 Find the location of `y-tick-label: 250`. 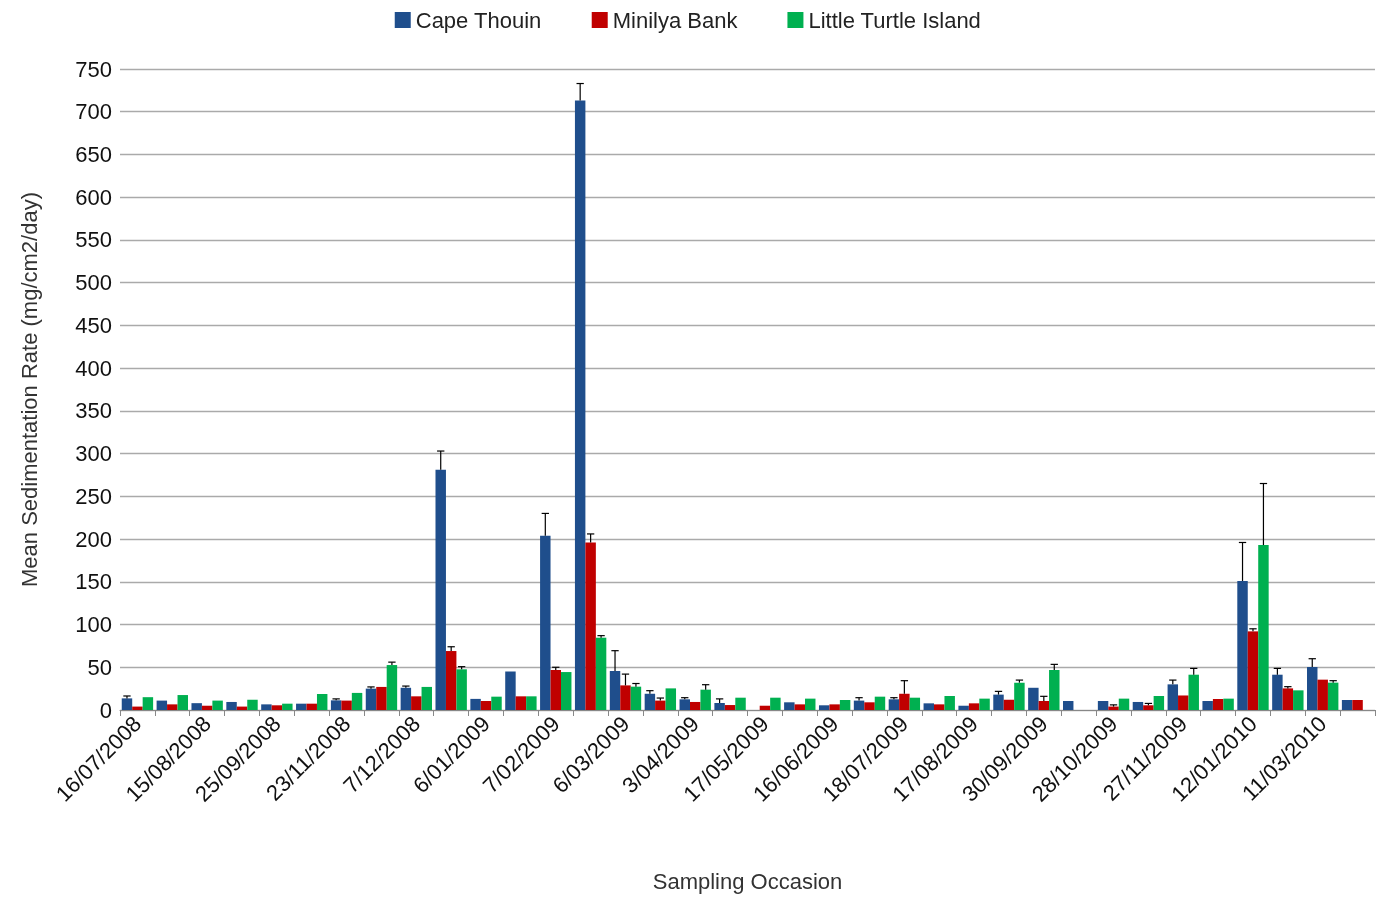

y-tick-label: 250 is located at coordinates (93, 496).